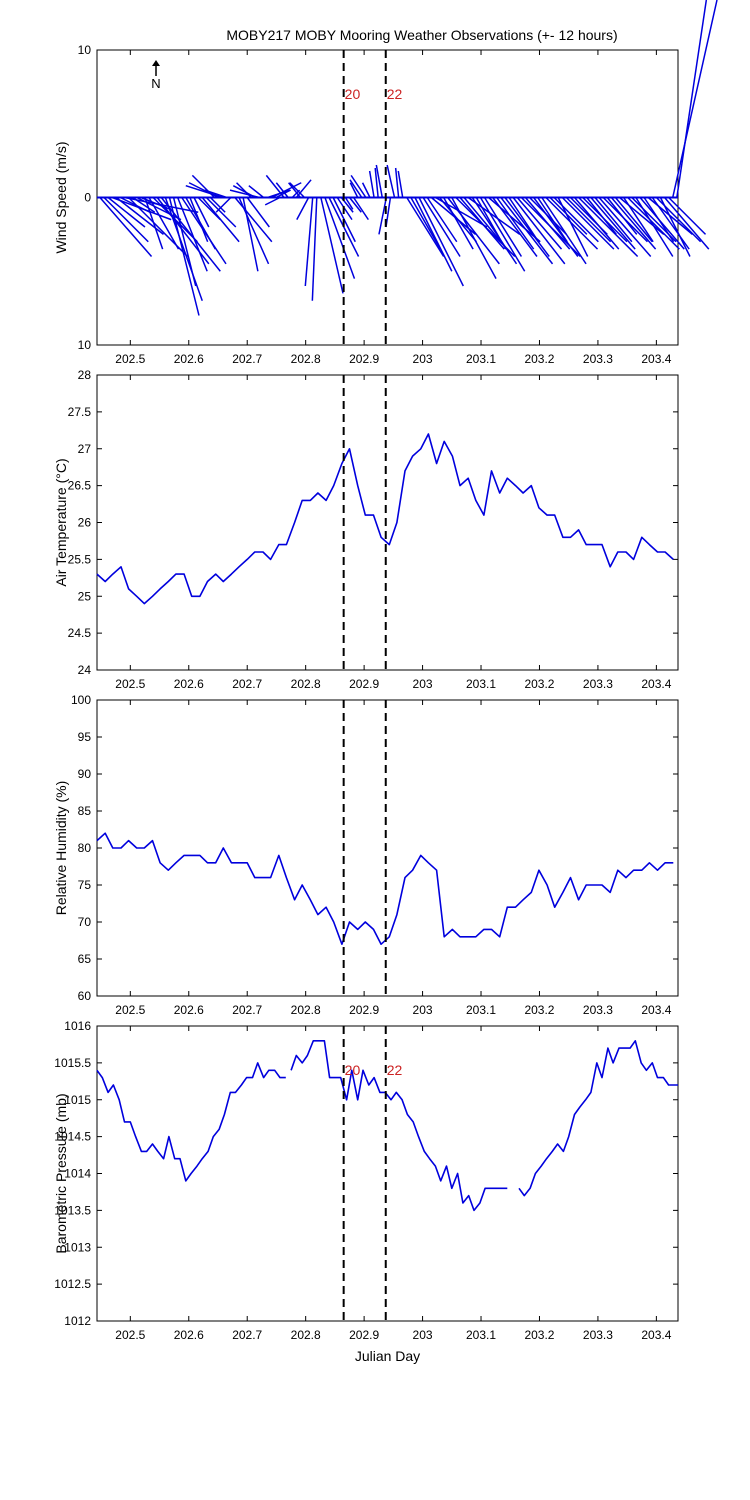 This screenshot has width=750, height=1500. Describe the element at coordinates (80, 412) in the screenshot. I see `y-tick-label: 27.5` at that location.